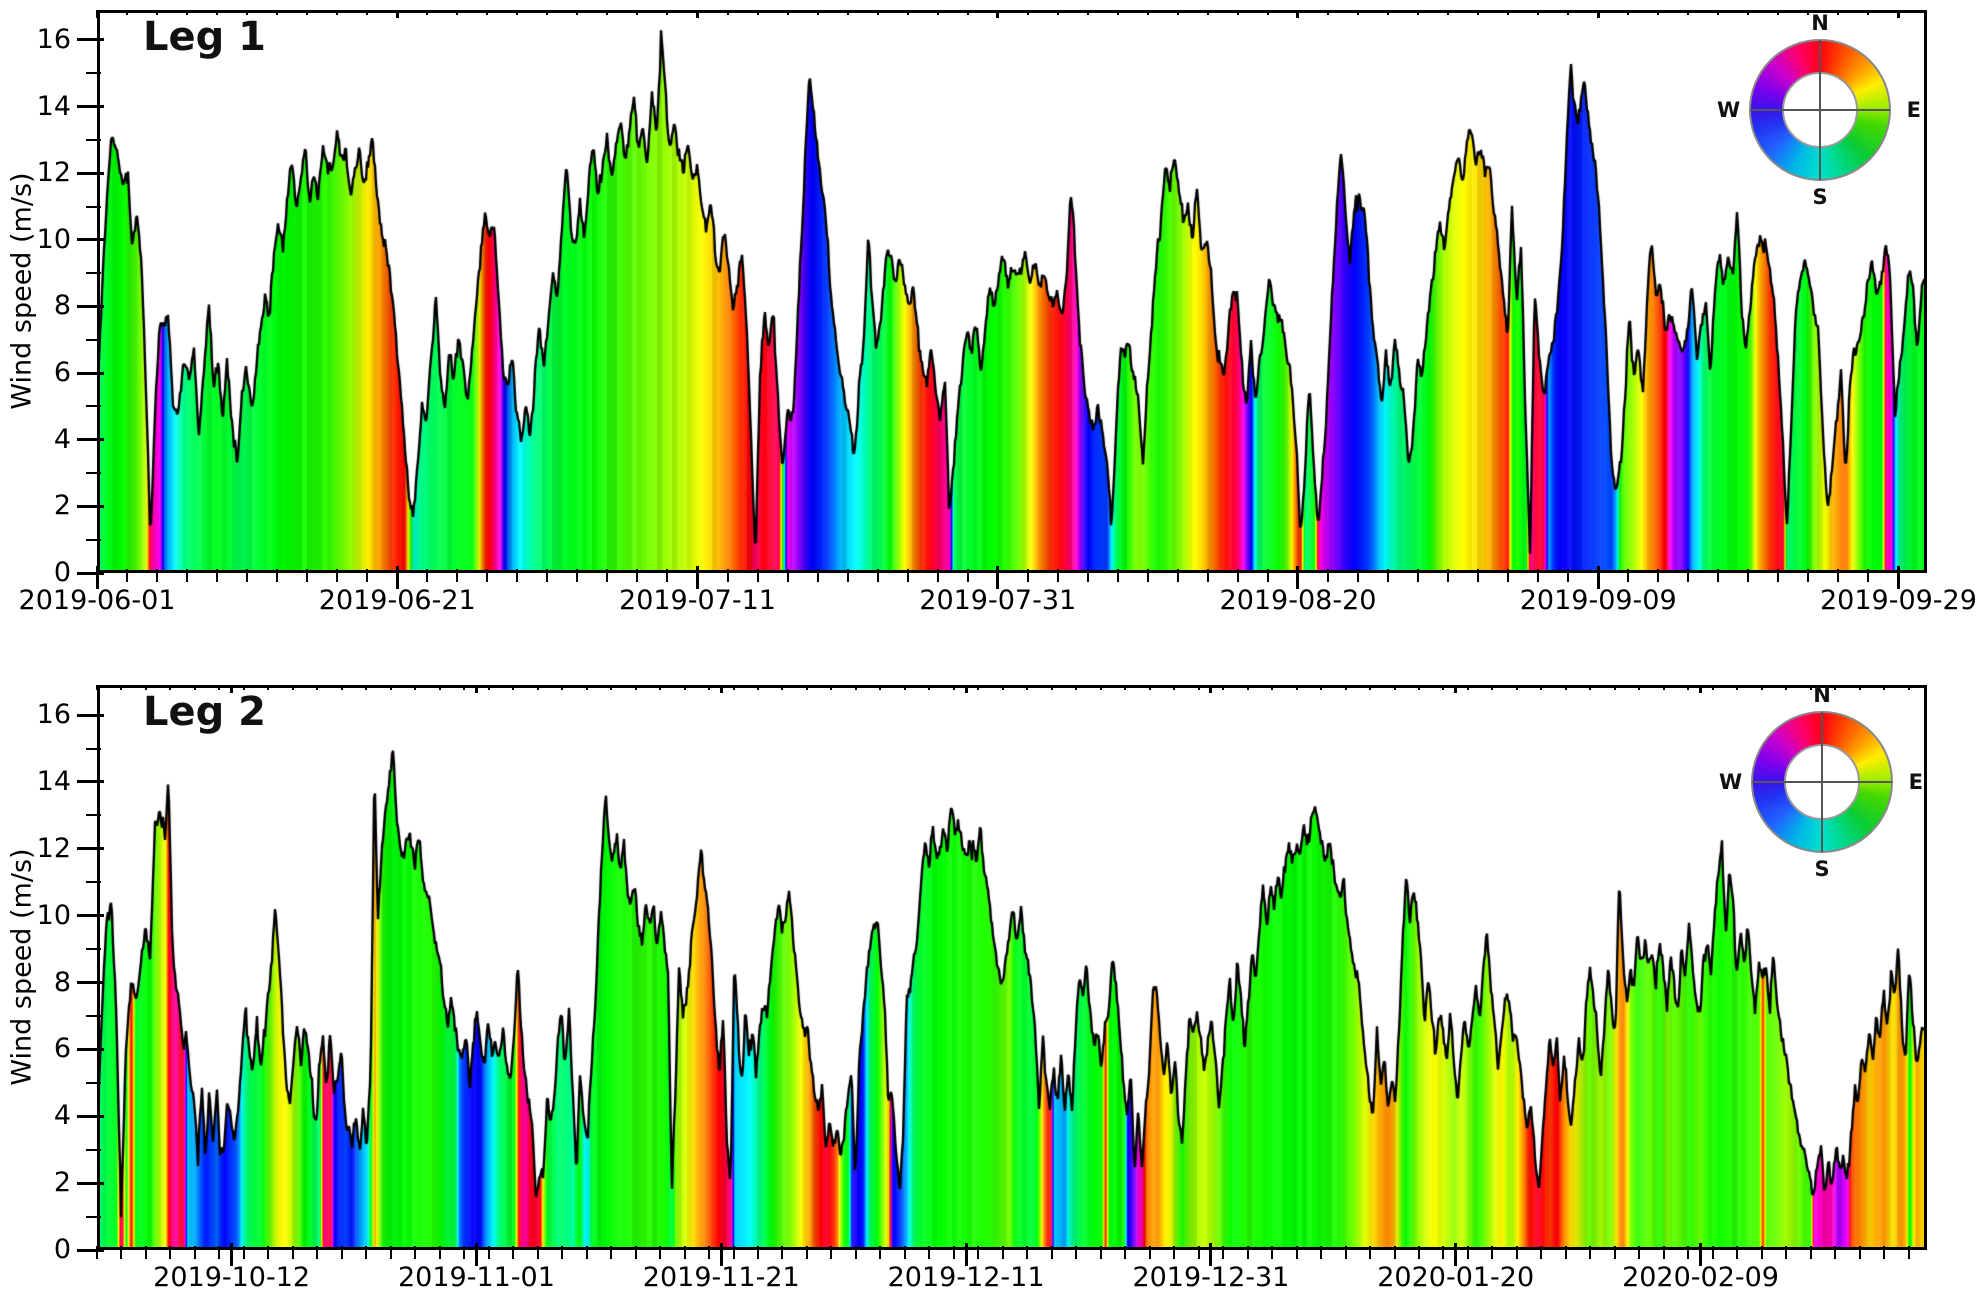 This screenshot has height=1297, width=1985. Describe the element at coordinates (62, 439) in the screenshot. I see `y-tick-label: 4` at that location.